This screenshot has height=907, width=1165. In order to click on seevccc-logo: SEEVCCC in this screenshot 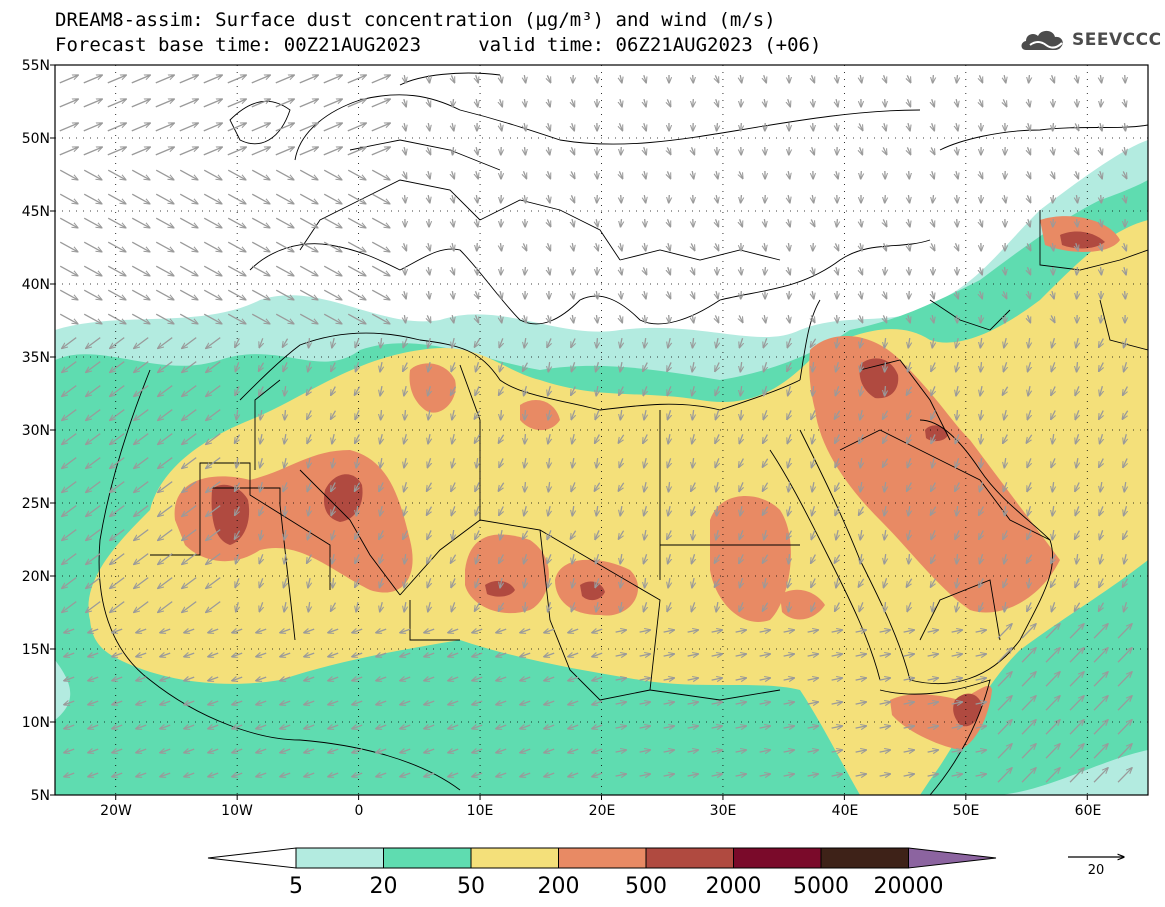, I will do `click(1090, 40)`.